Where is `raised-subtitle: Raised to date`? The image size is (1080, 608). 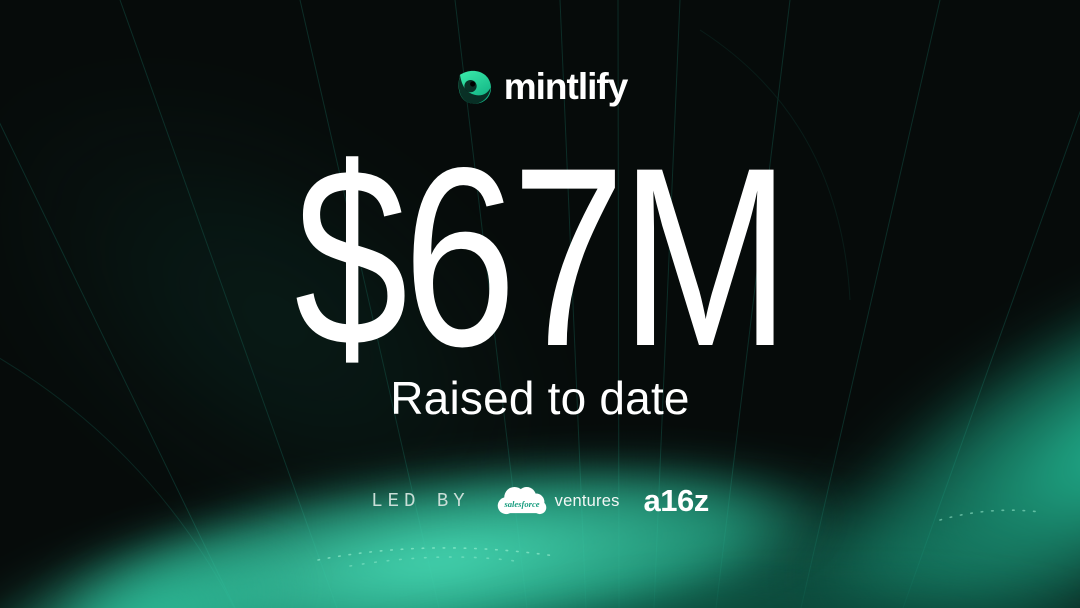 raised-subtitle: Raised to date is located at coordinates (540, 398).